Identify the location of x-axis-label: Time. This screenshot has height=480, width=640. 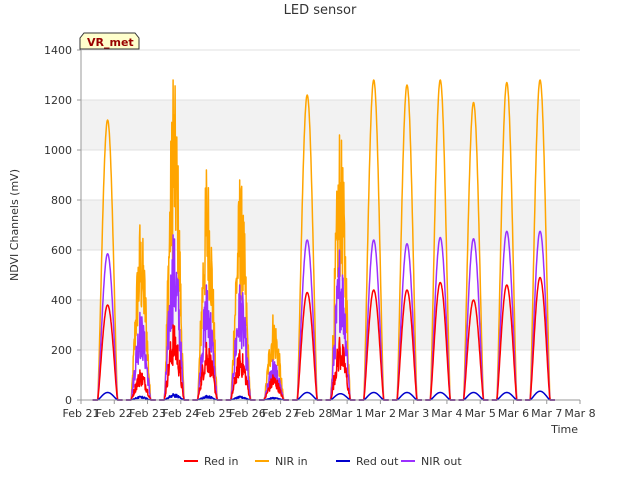
(564, 429).